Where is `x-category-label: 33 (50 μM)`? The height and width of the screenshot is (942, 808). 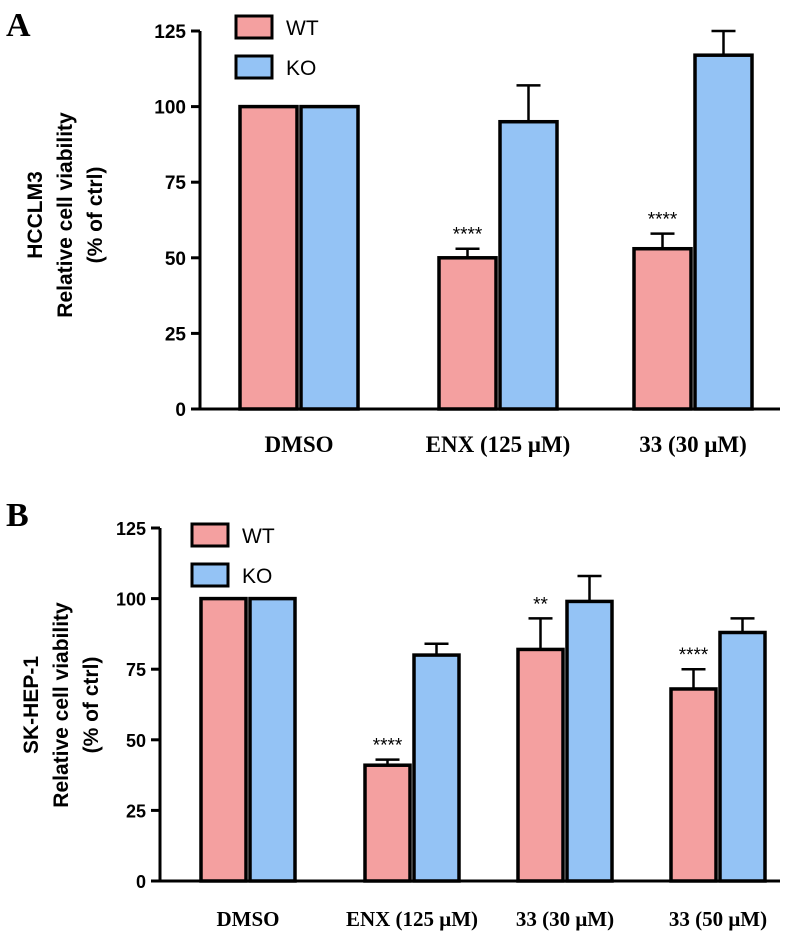
x-category-label: 33 (50 μM) is located at coordinates (718, 919).